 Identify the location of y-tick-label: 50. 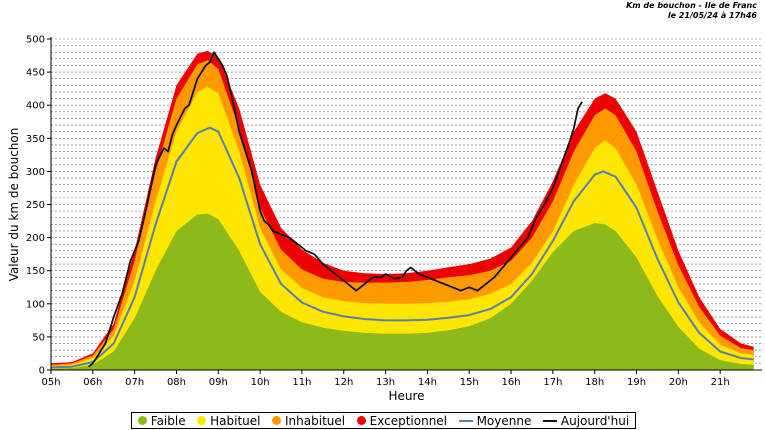
(38, 337).